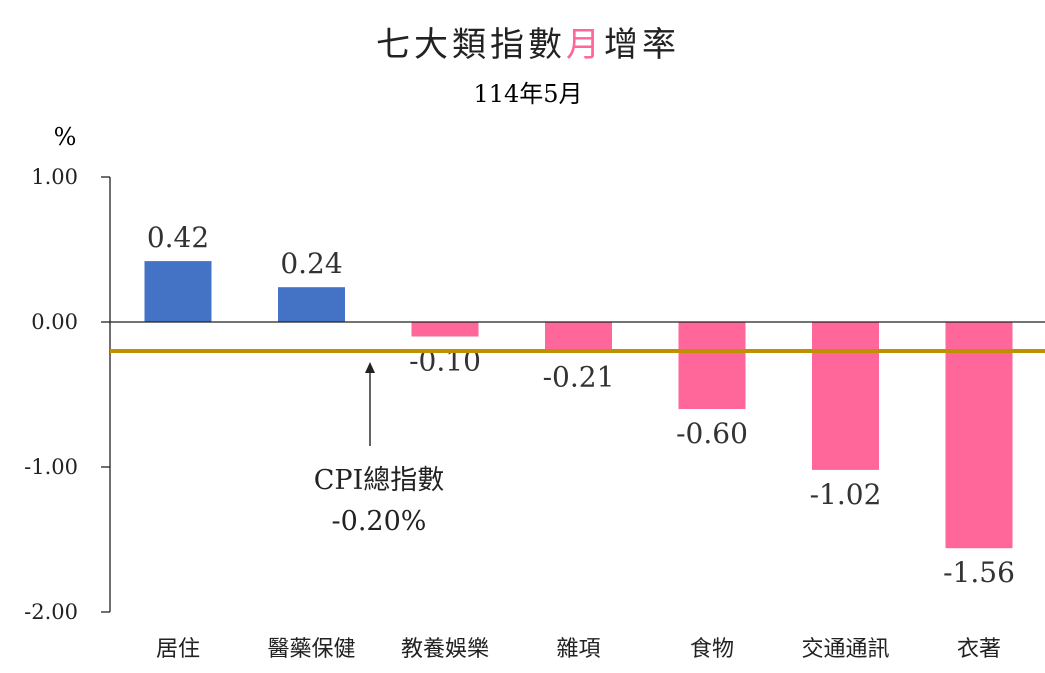 The image size is (1045, 673). Describe the element at coordinates (527, 94) in the screenshot. I see `chart-subtitle: 114年5月` at that location.